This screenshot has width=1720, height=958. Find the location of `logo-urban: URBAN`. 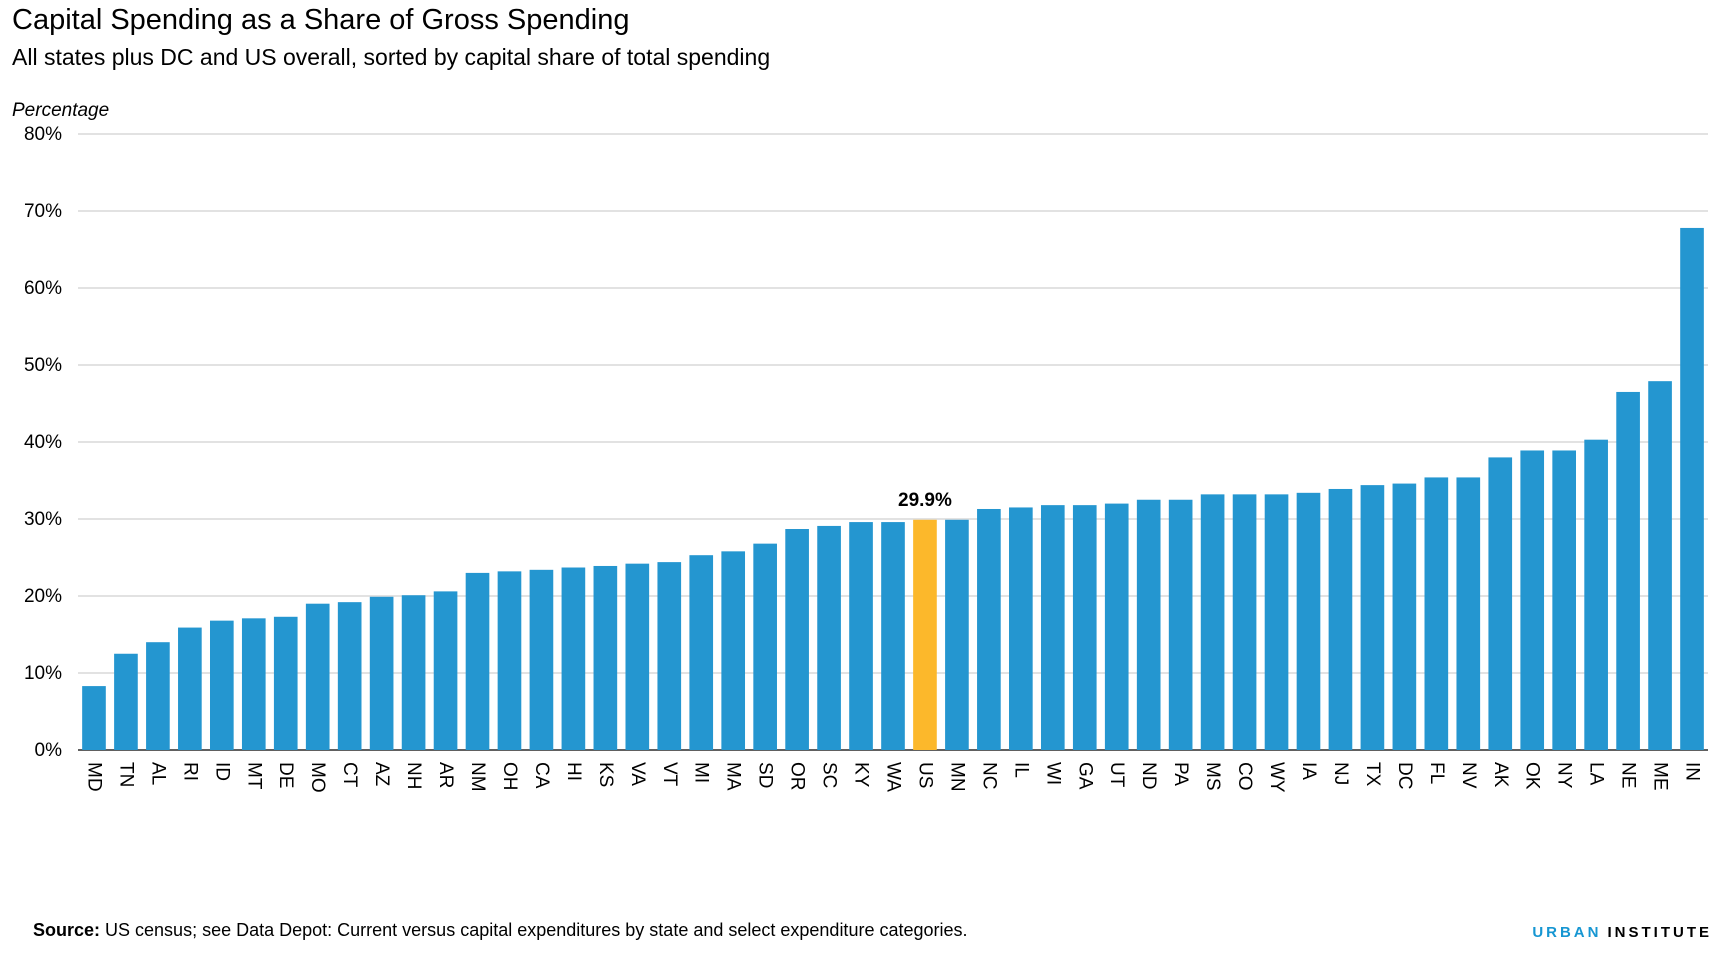

logo-urban: URBAN is located at coordinates (1567, 932).